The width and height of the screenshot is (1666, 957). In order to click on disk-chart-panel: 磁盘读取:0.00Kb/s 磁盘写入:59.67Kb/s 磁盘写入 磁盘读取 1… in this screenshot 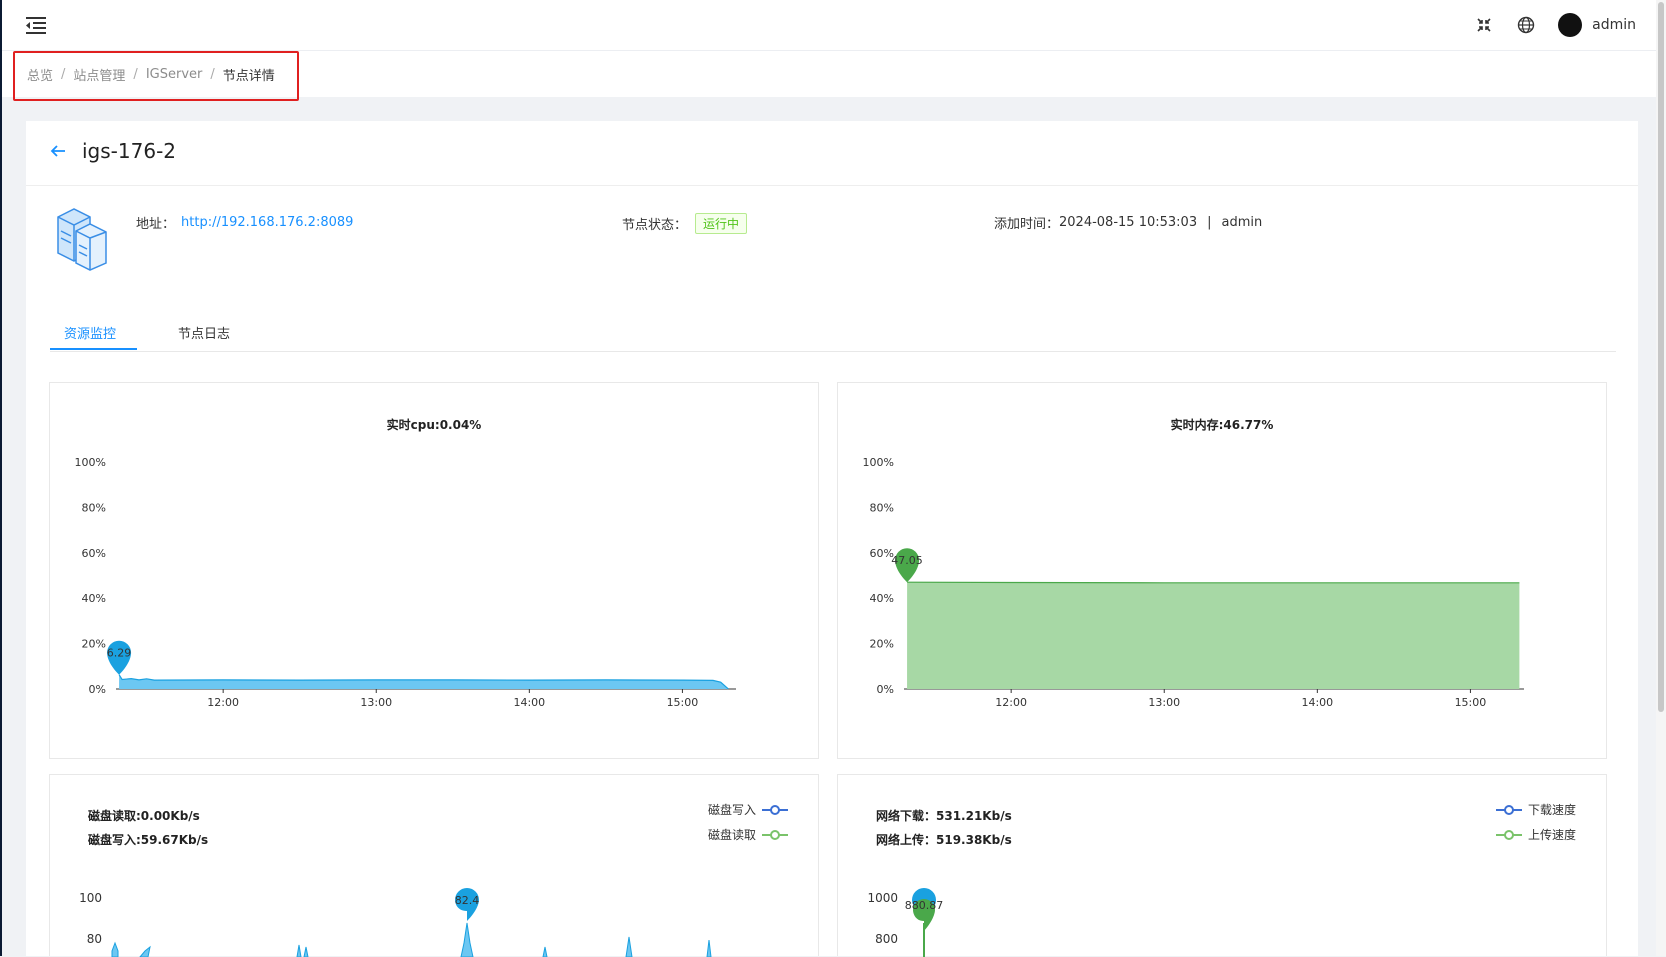, I will do `click(434, 865)`.